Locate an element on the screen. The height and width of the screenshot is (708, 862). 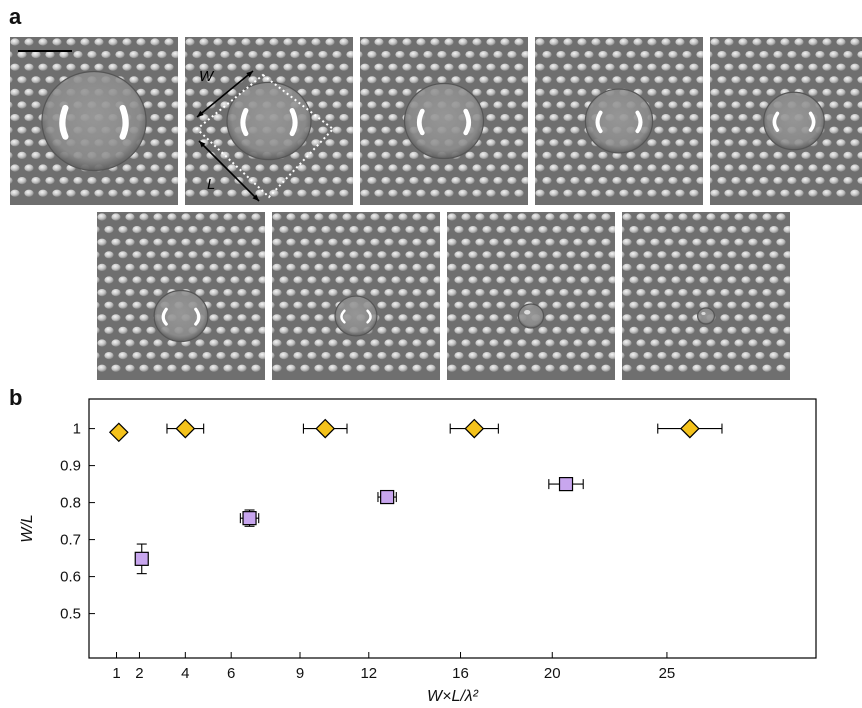
y-axis-label: W/L is located at coordinates (27, 528).